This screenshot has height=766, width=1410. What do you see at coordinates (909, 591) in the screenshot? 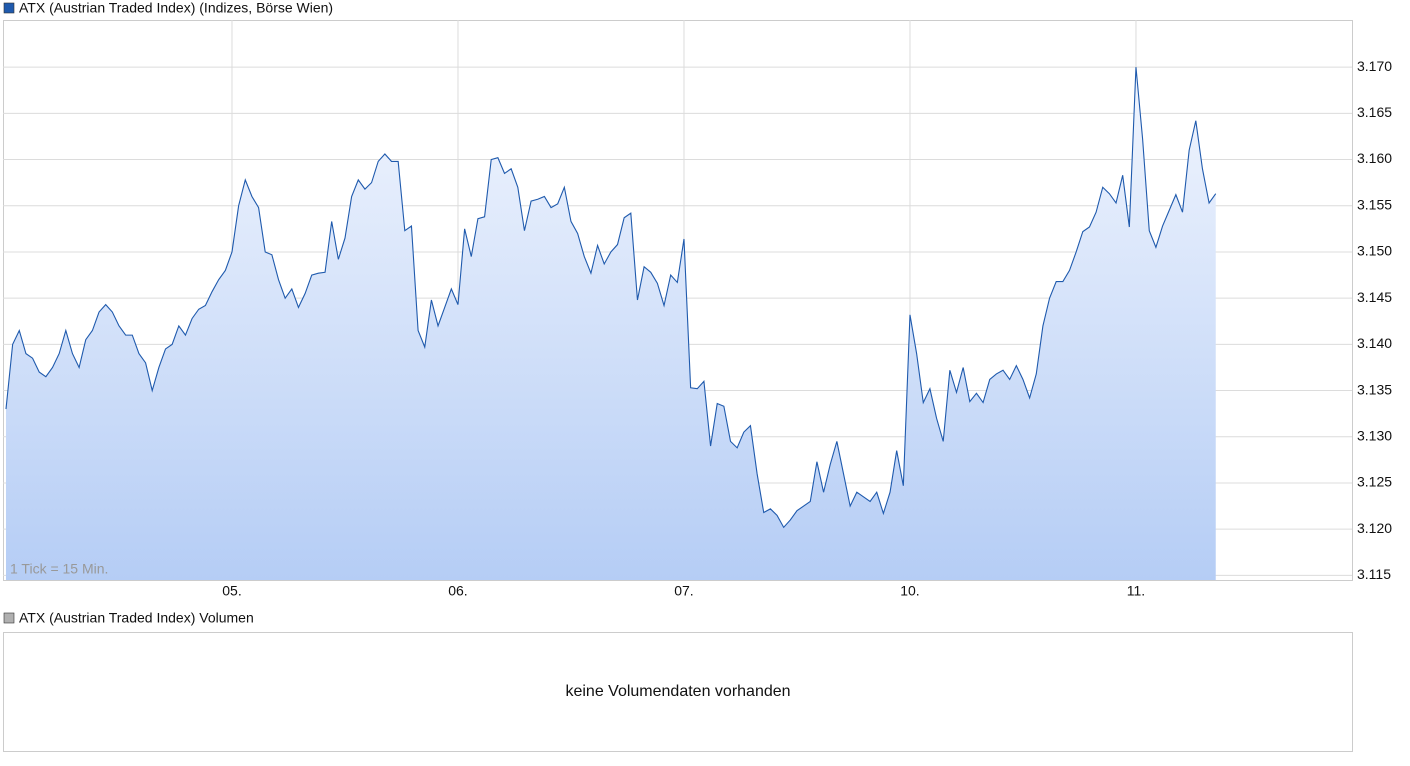
I see `x-tick-label: 10.` at bounding box center [909, 591].